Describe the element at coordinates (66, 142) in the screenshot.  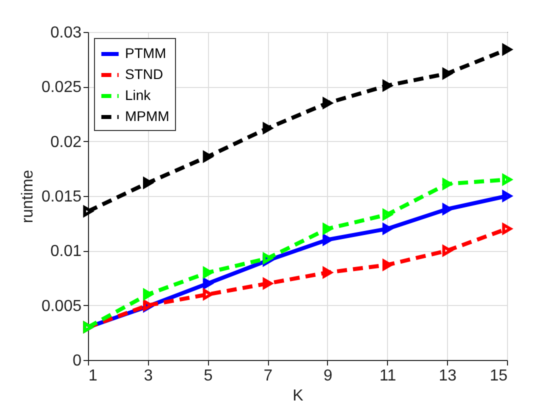
I see `y-tick-label: 0.02` at that location.